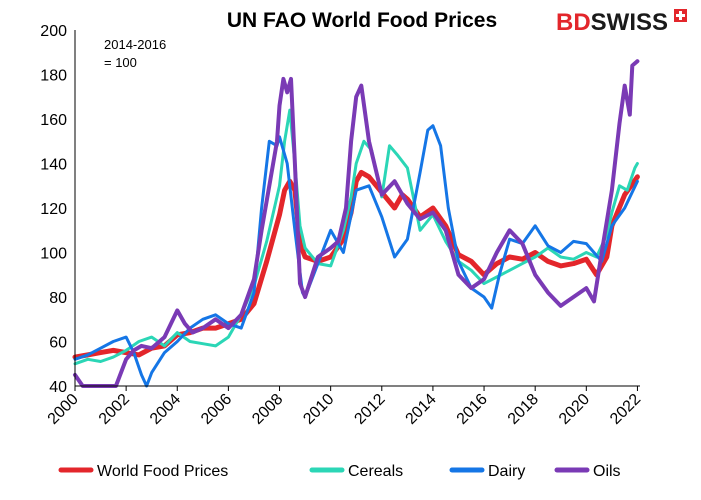  Describe the element at coordinates (607, 471) in the screenshot. I see `legend-label: Oils` at that location.